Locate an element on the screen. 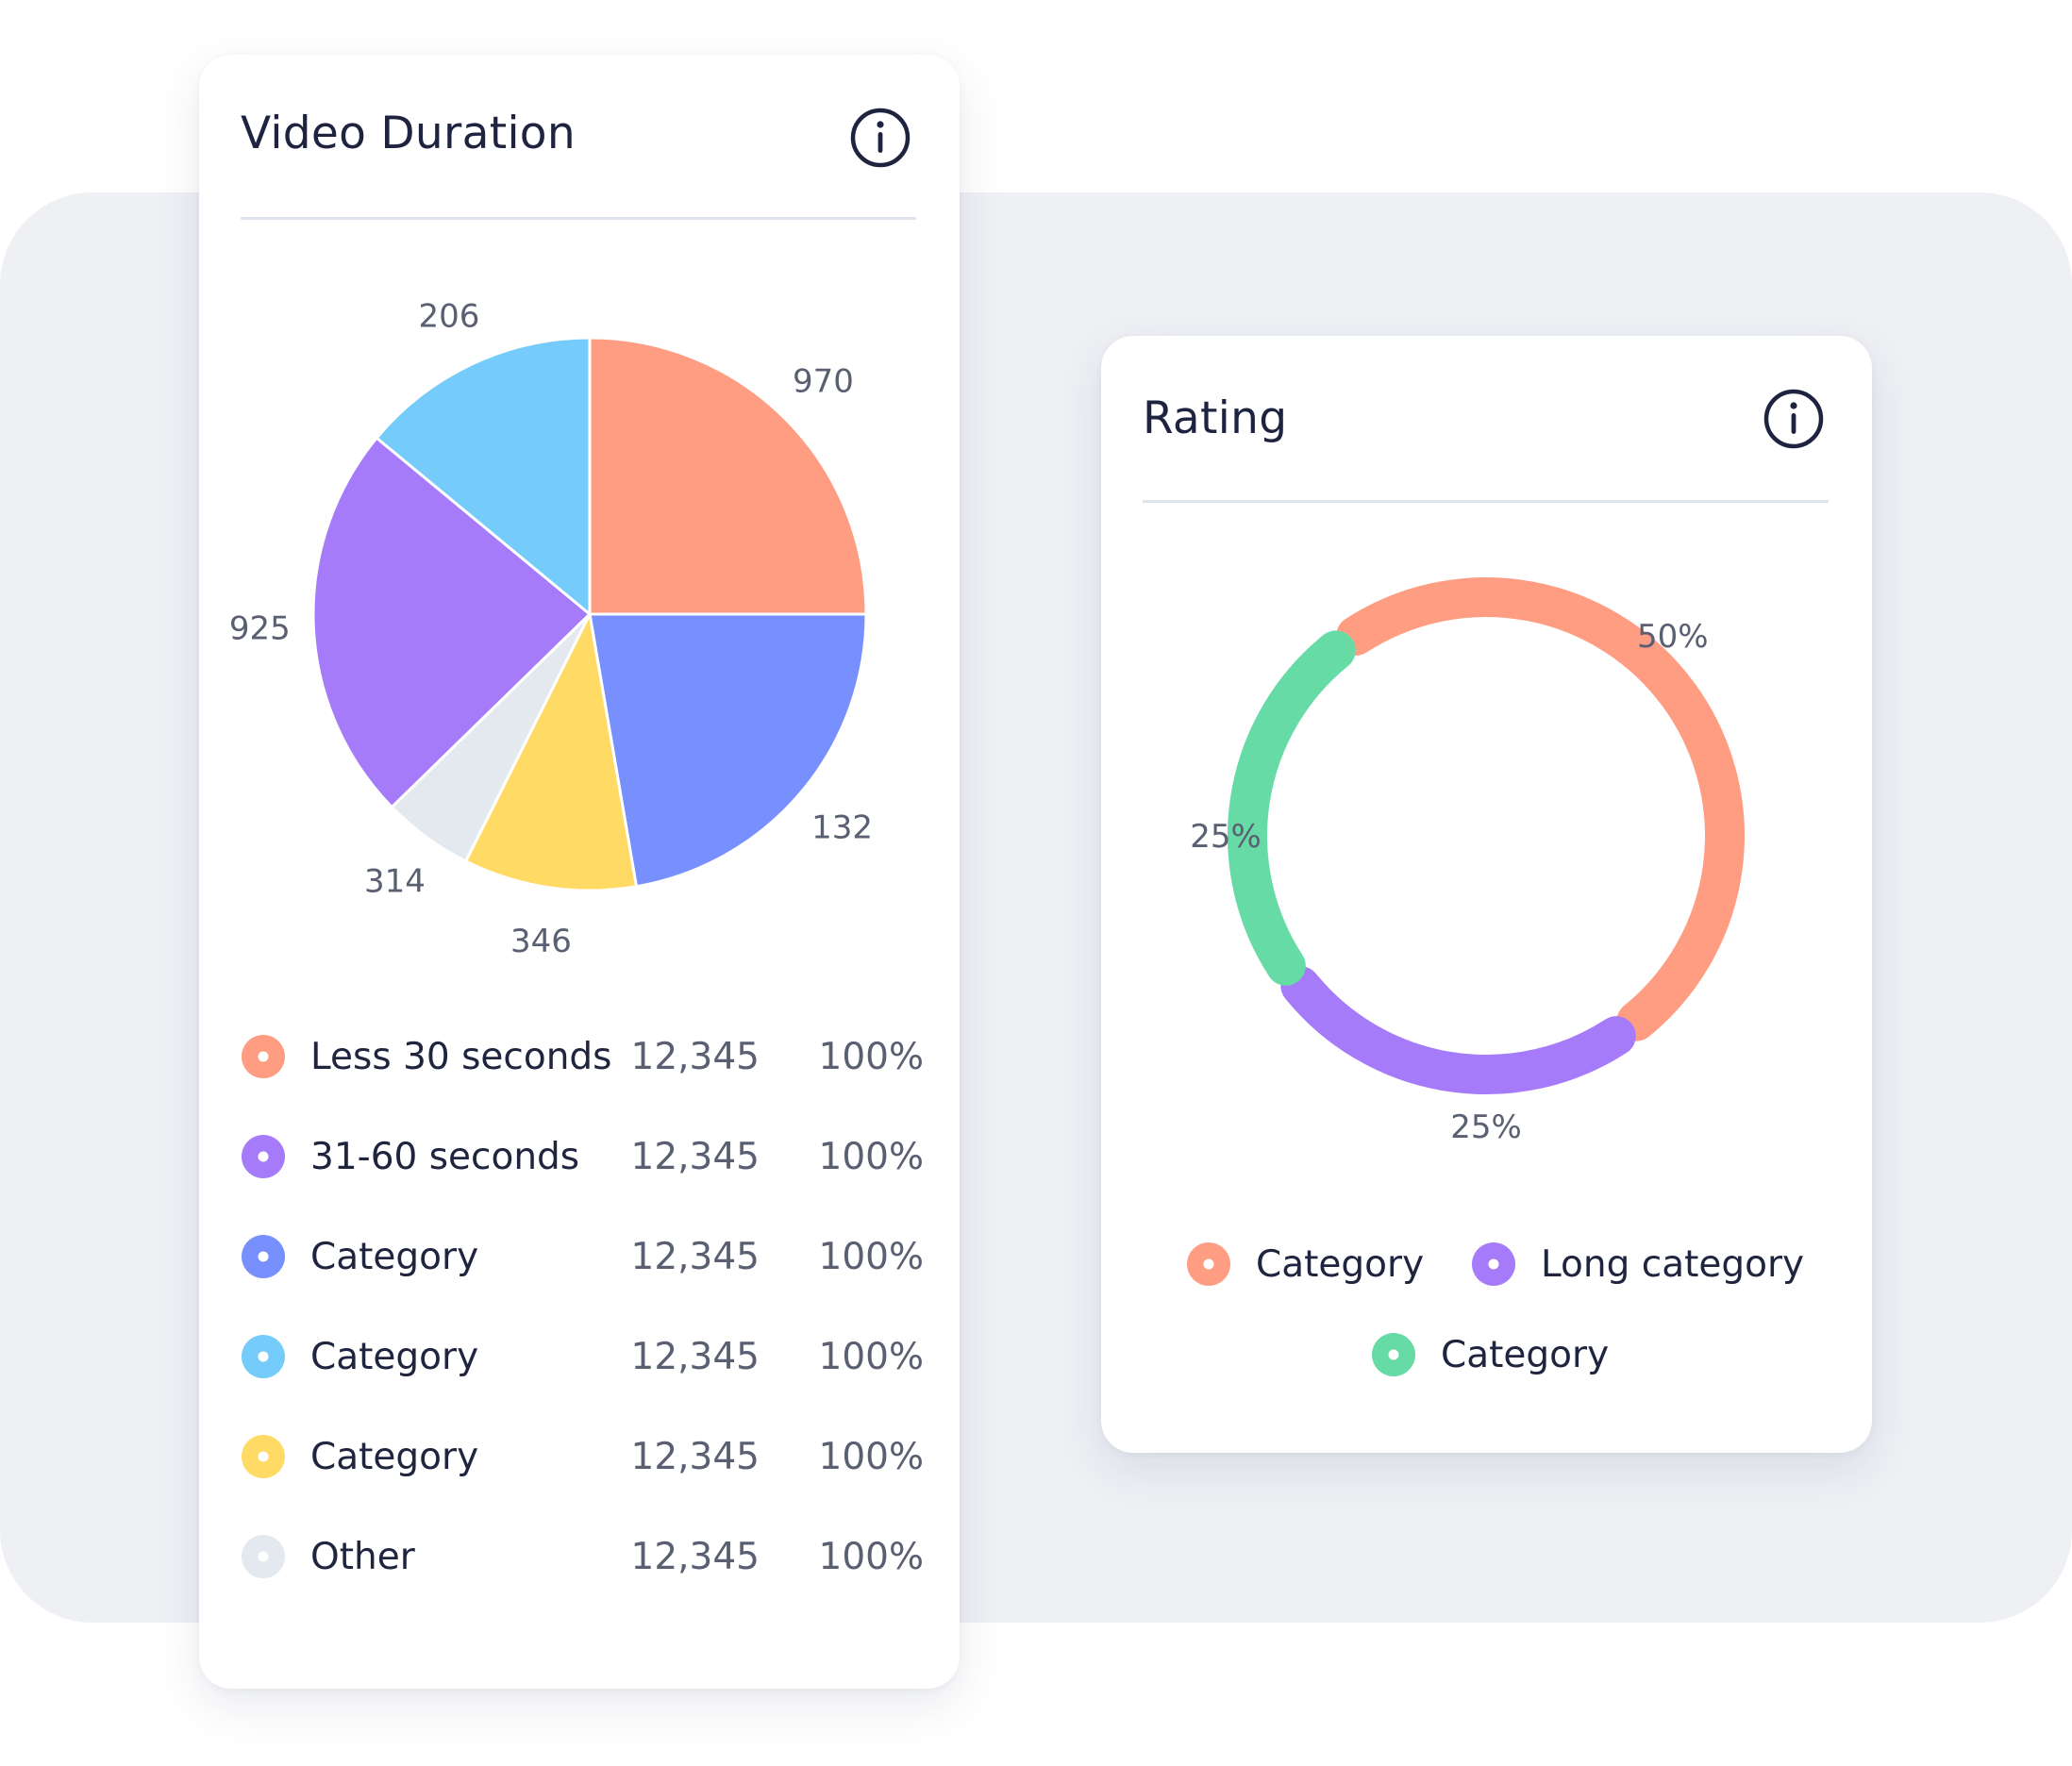  pie-chart: 970 132 346 314 925 206 is located at coordinates (551, 628).